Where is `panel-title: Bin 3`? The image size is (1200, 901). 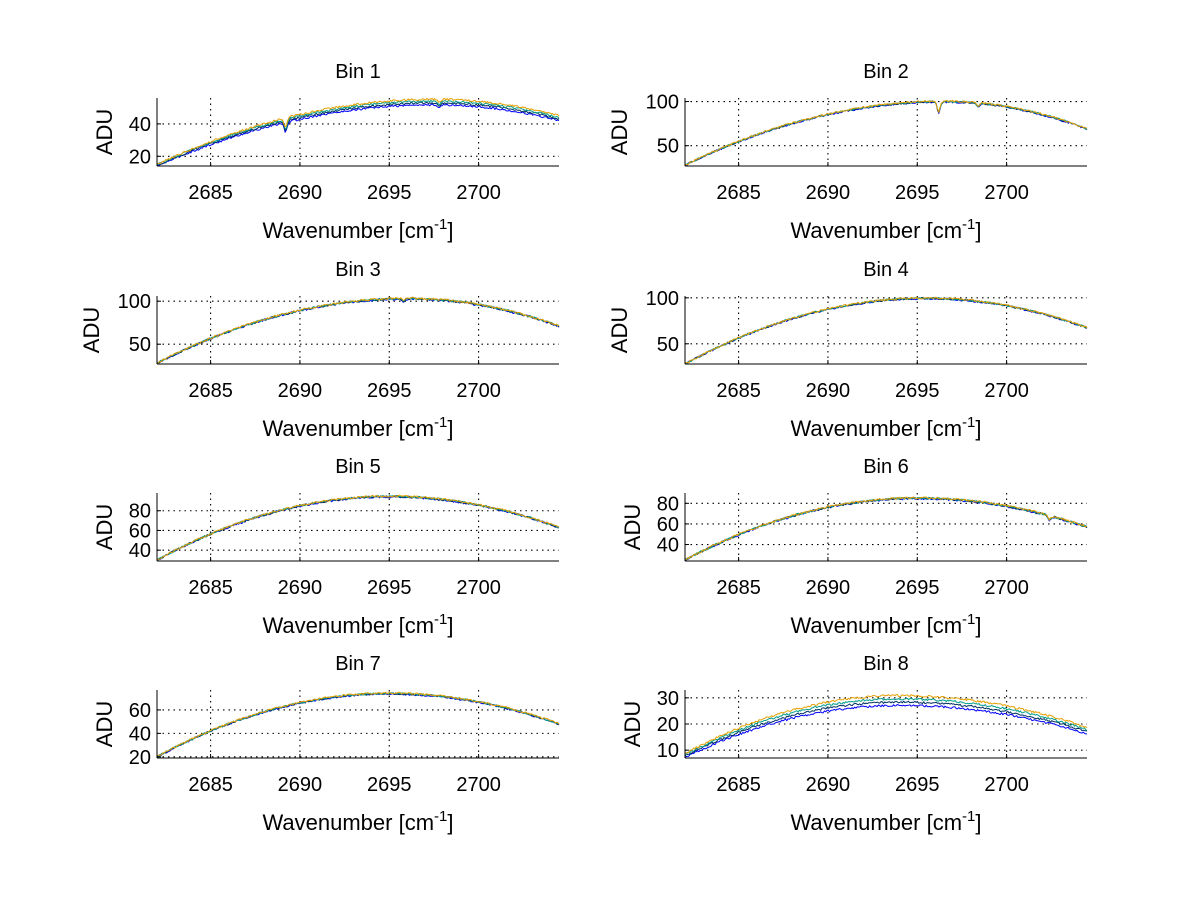 panel-title: Bin 3 is located at coordinates (358, 270).